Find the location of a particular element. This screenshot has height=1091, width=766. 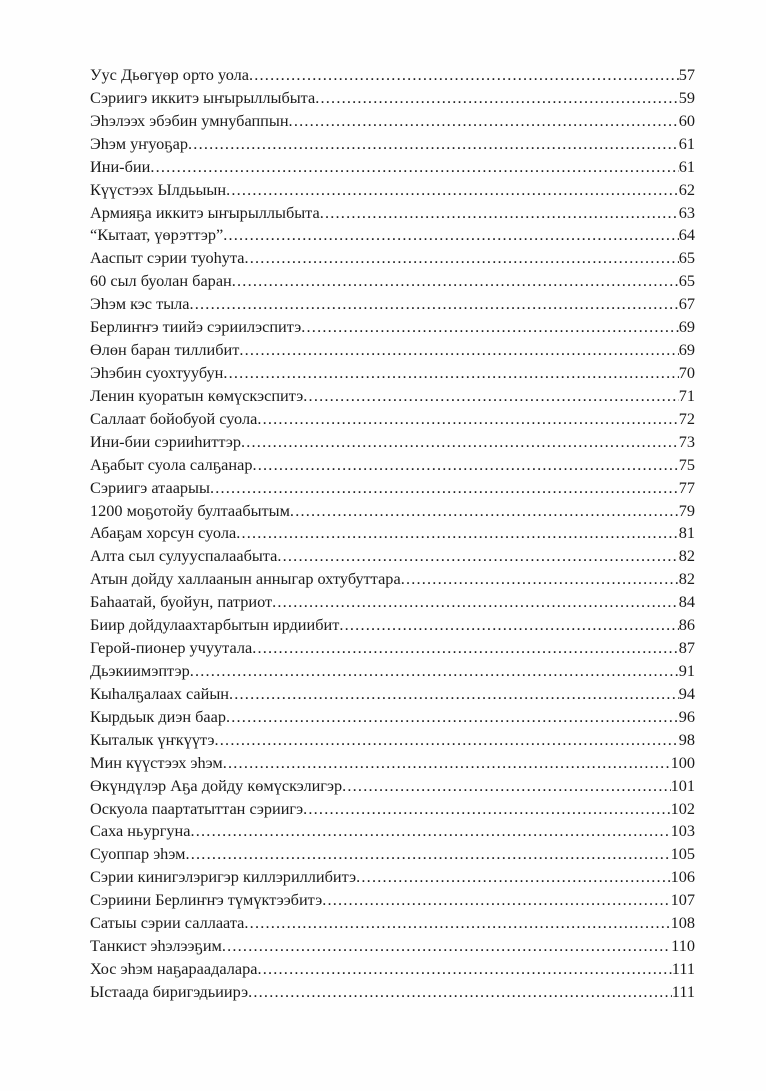

toc-entry-page: 94 is located at coordinates (686, 693).